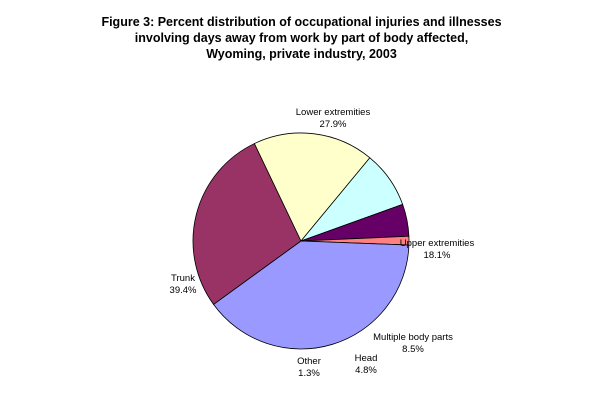 The image size is (603, 413). What do you see at coordinates (301, 54) in the screenshot?
I see `chart-title-line-3: Wyoming, private industry, 2003` at bounding box center [301, 54].